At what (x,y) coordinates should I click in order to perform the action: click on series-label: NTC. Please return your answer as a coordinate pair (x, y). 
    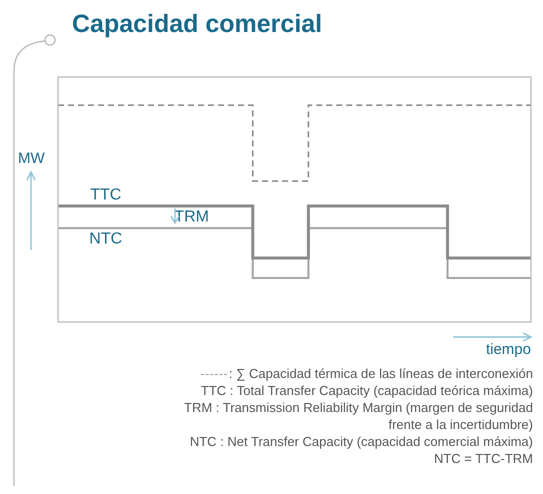
    Looking at the image, I should click on (105, 239).